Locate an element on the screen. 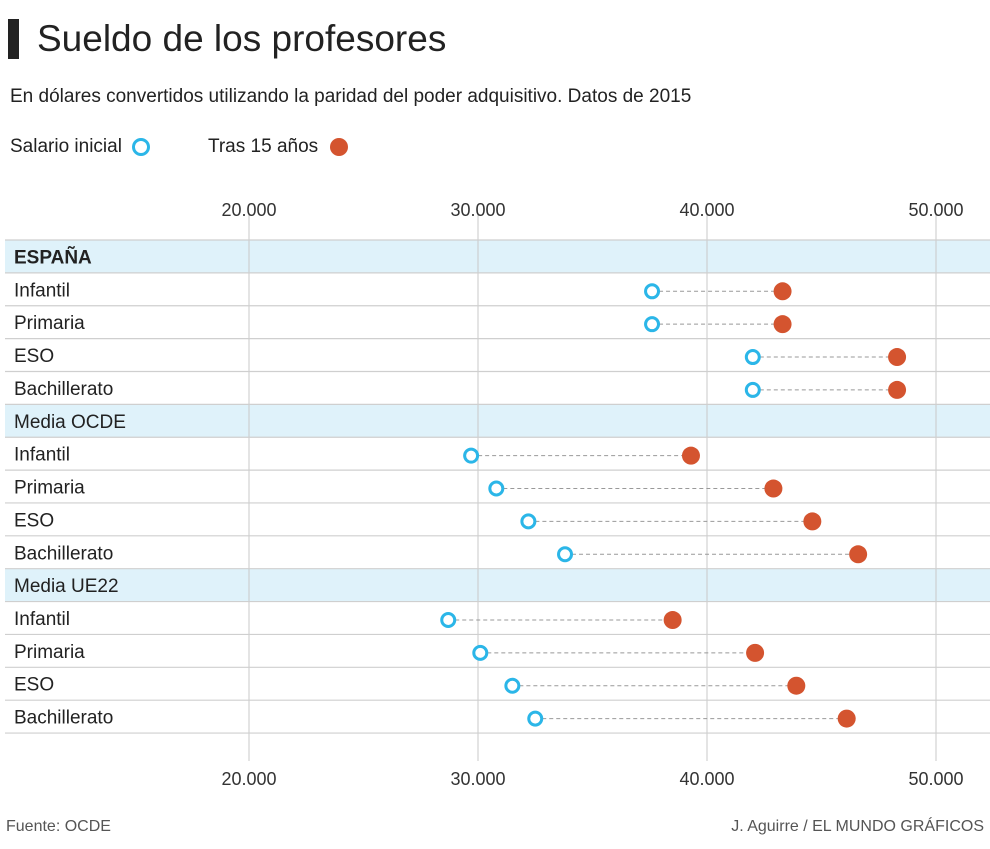 This screenshot has width=990, height=849. x-tick-label-top: 20.000 is located at coordinates (248, 210).